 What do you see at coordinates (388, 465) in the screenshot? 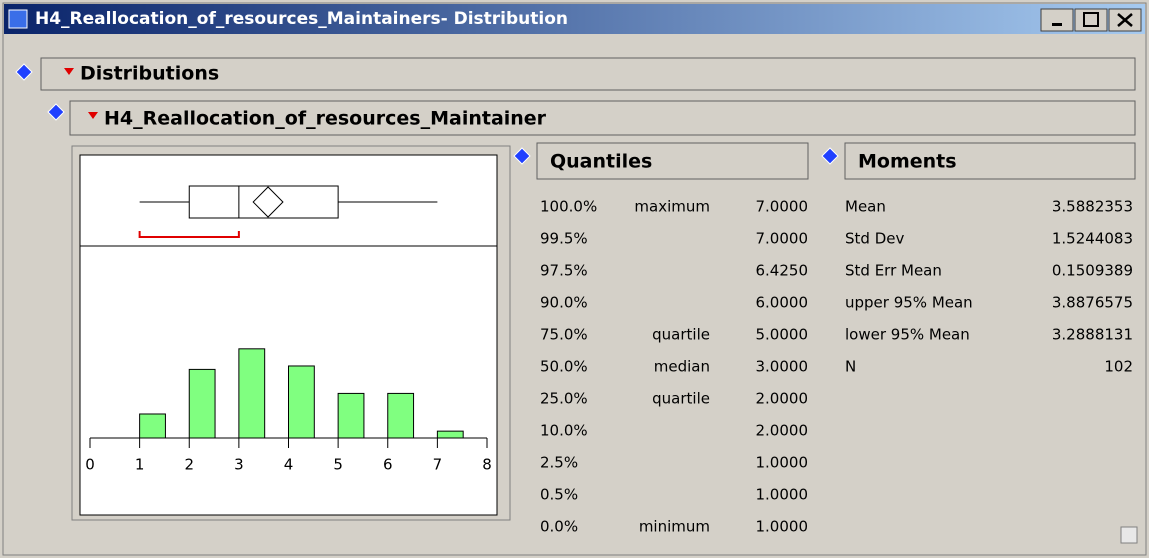
I see `x-tick-label: 6` at bounding box center [388, 465].